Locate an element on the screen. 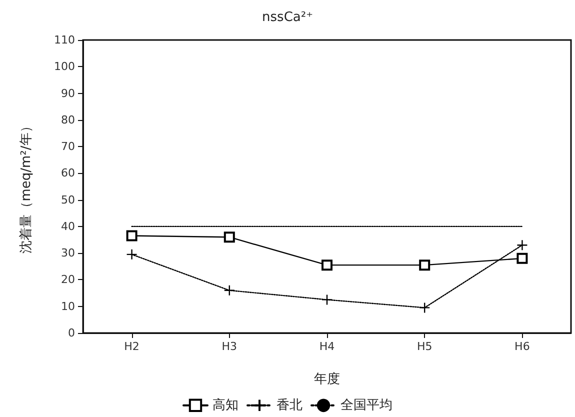  legend-label: 香北 is located at coordinates (289, 405).